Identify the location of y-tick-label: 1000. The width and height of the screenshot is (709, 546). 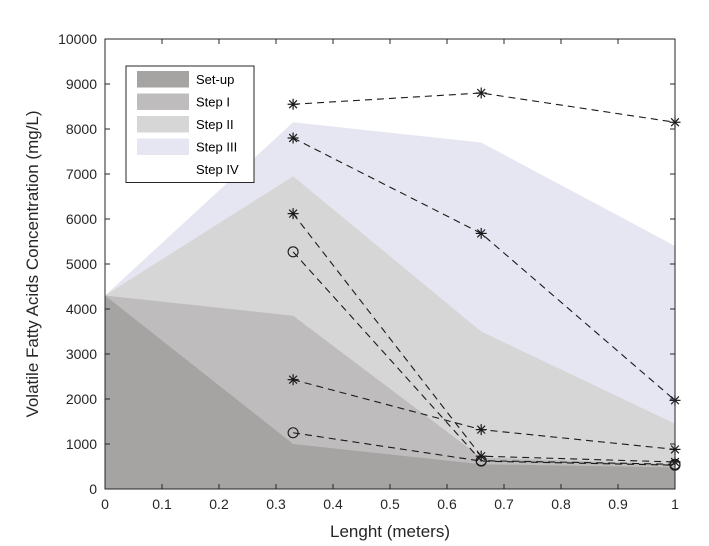
(81, 444).